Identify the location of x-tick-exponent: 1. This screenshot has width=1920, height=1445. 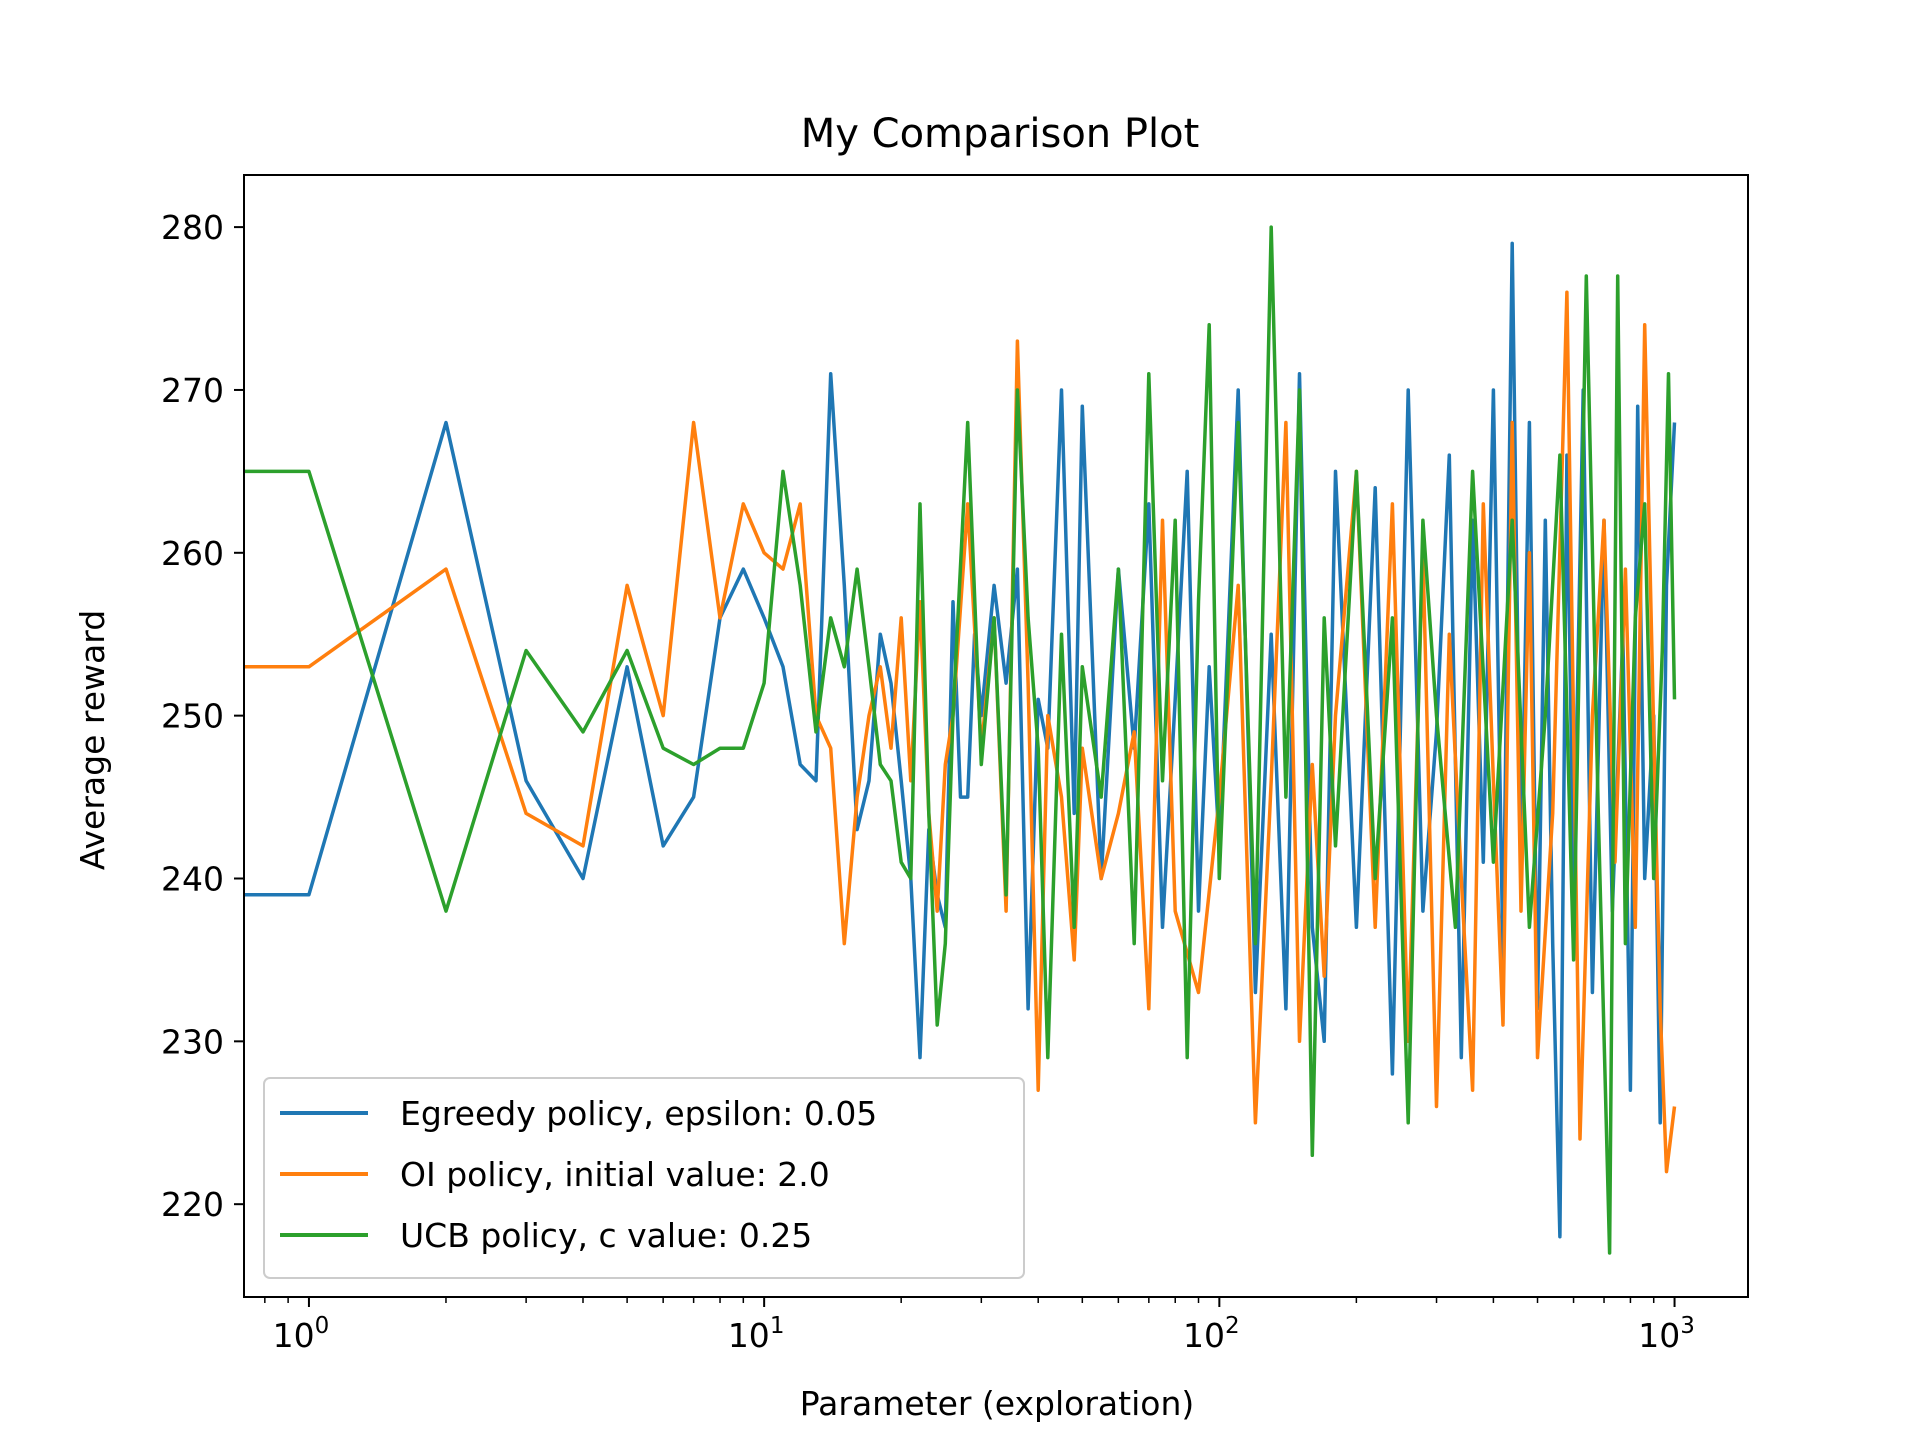
(777, 1326).